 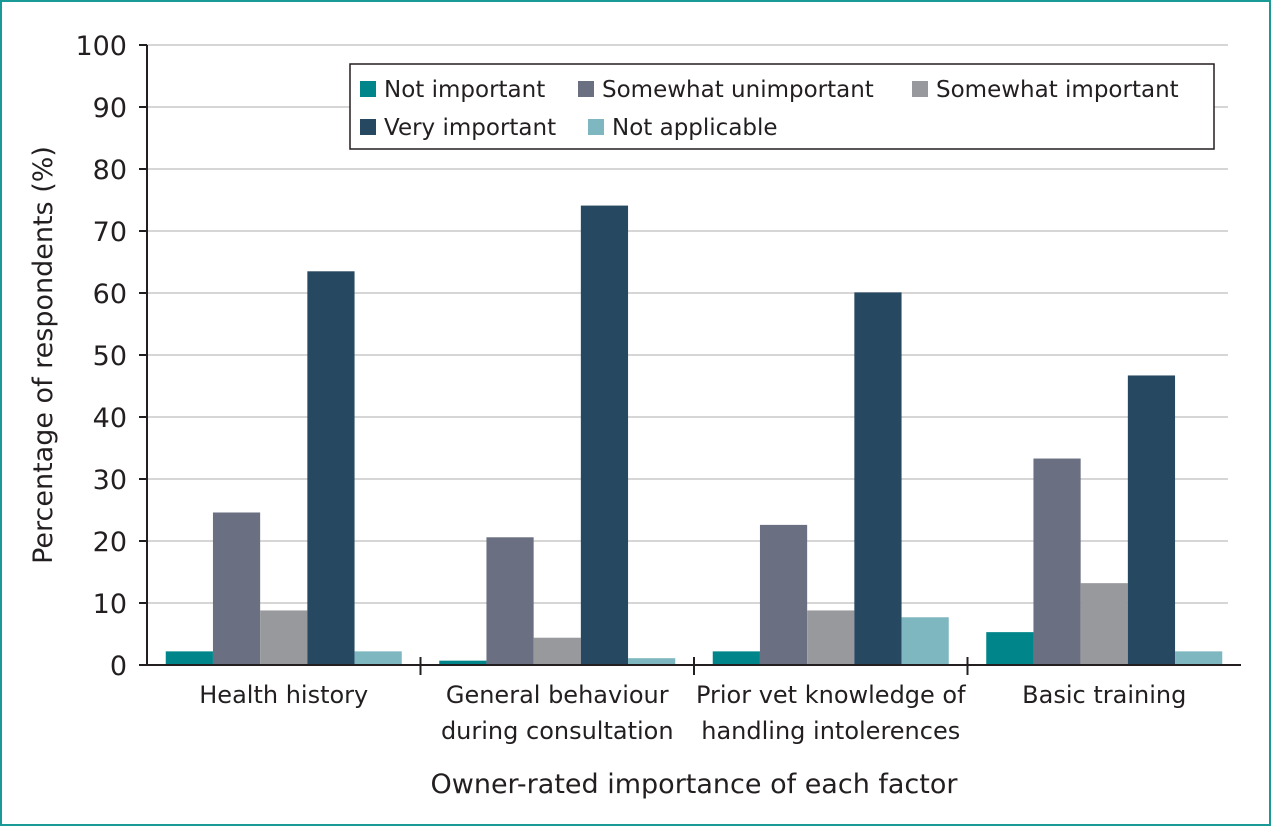 What do you see at coordinates (557, 695) in the screenshot?
I see `x-category-label: General behaviour` at bounding box center [557, 695].